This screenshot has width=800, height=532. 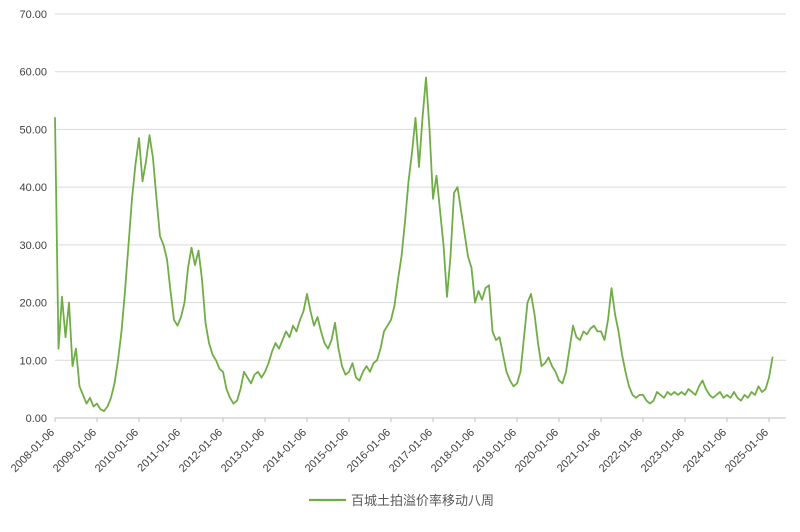 I want to click on x-axis-tick-marks, so click(x=412, y=420).